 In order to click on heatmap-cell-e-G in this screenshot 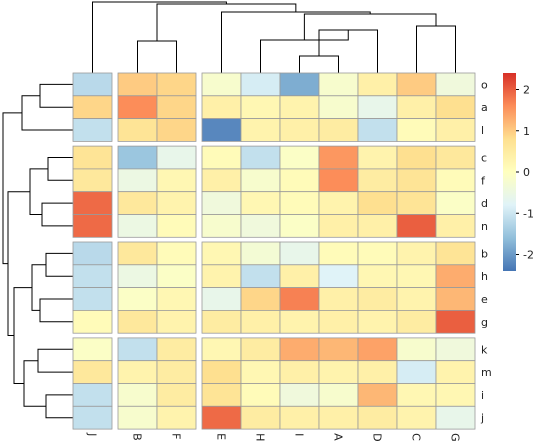, I will do `click(455, 299)`.